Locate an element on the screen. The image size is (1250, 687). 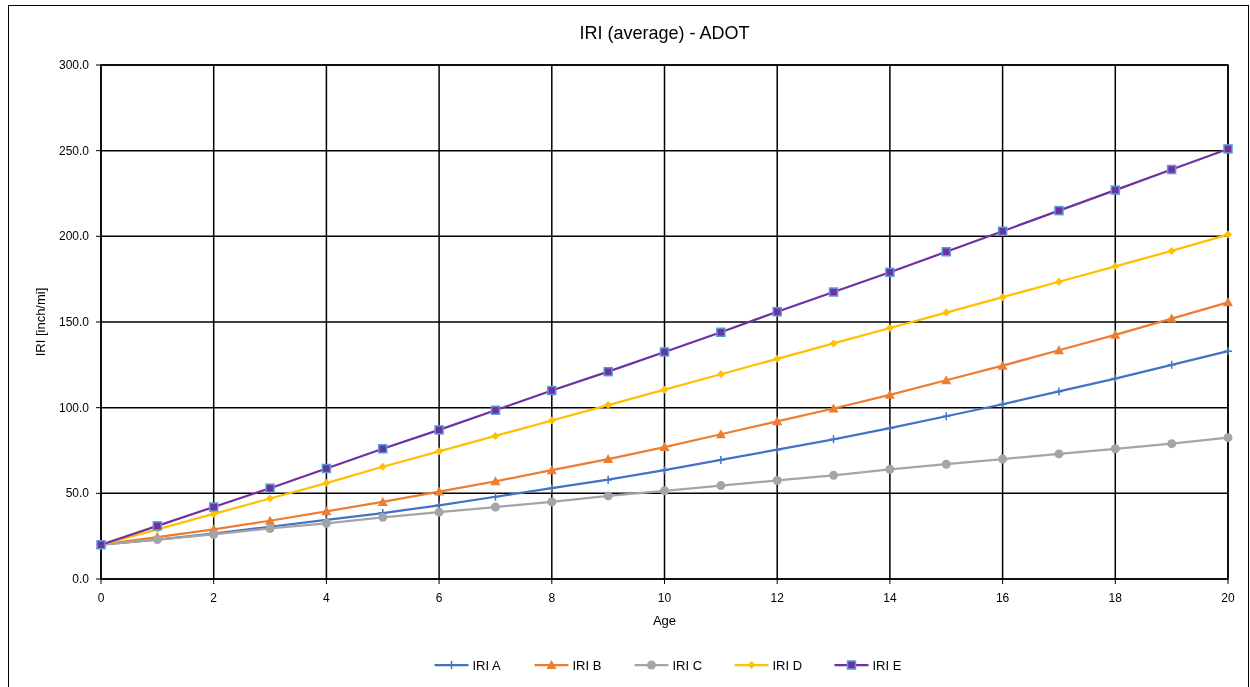
legend-label: IRI E is located at coordinates (887, 665).